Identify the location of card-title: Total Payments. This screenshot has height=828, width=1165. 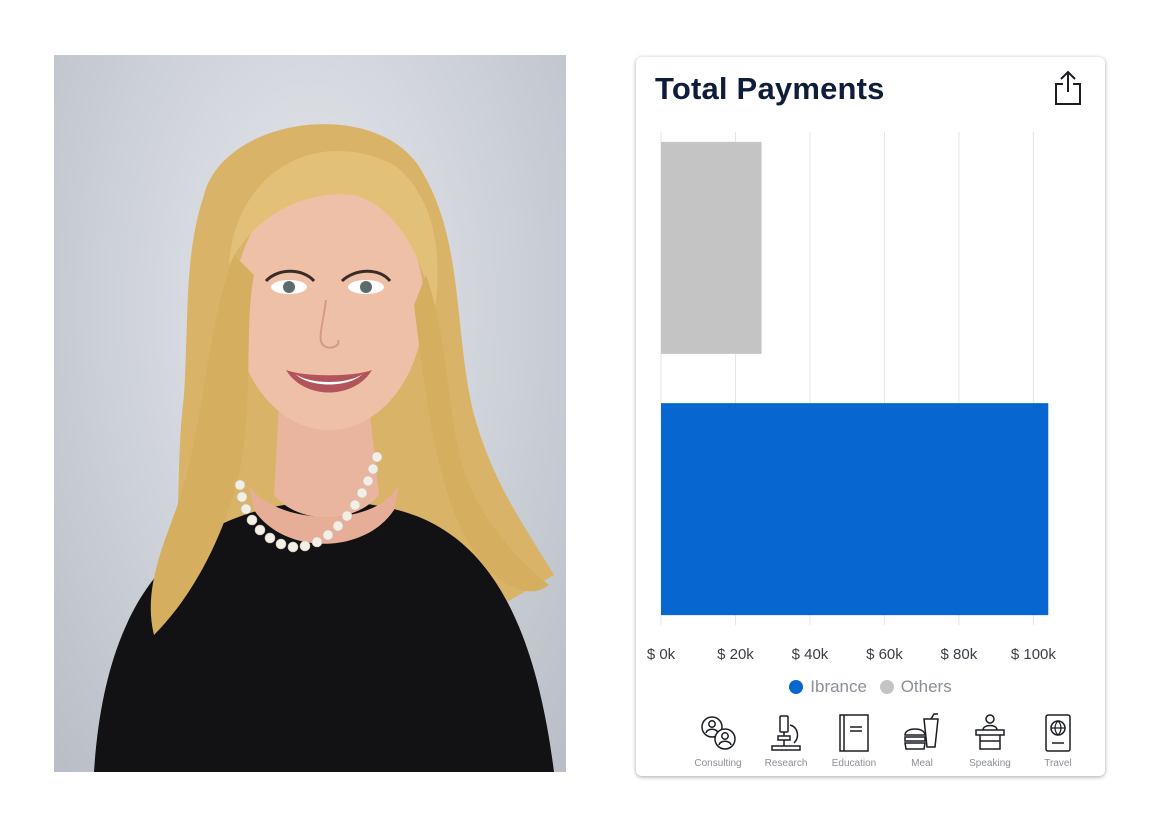
(770, 88).